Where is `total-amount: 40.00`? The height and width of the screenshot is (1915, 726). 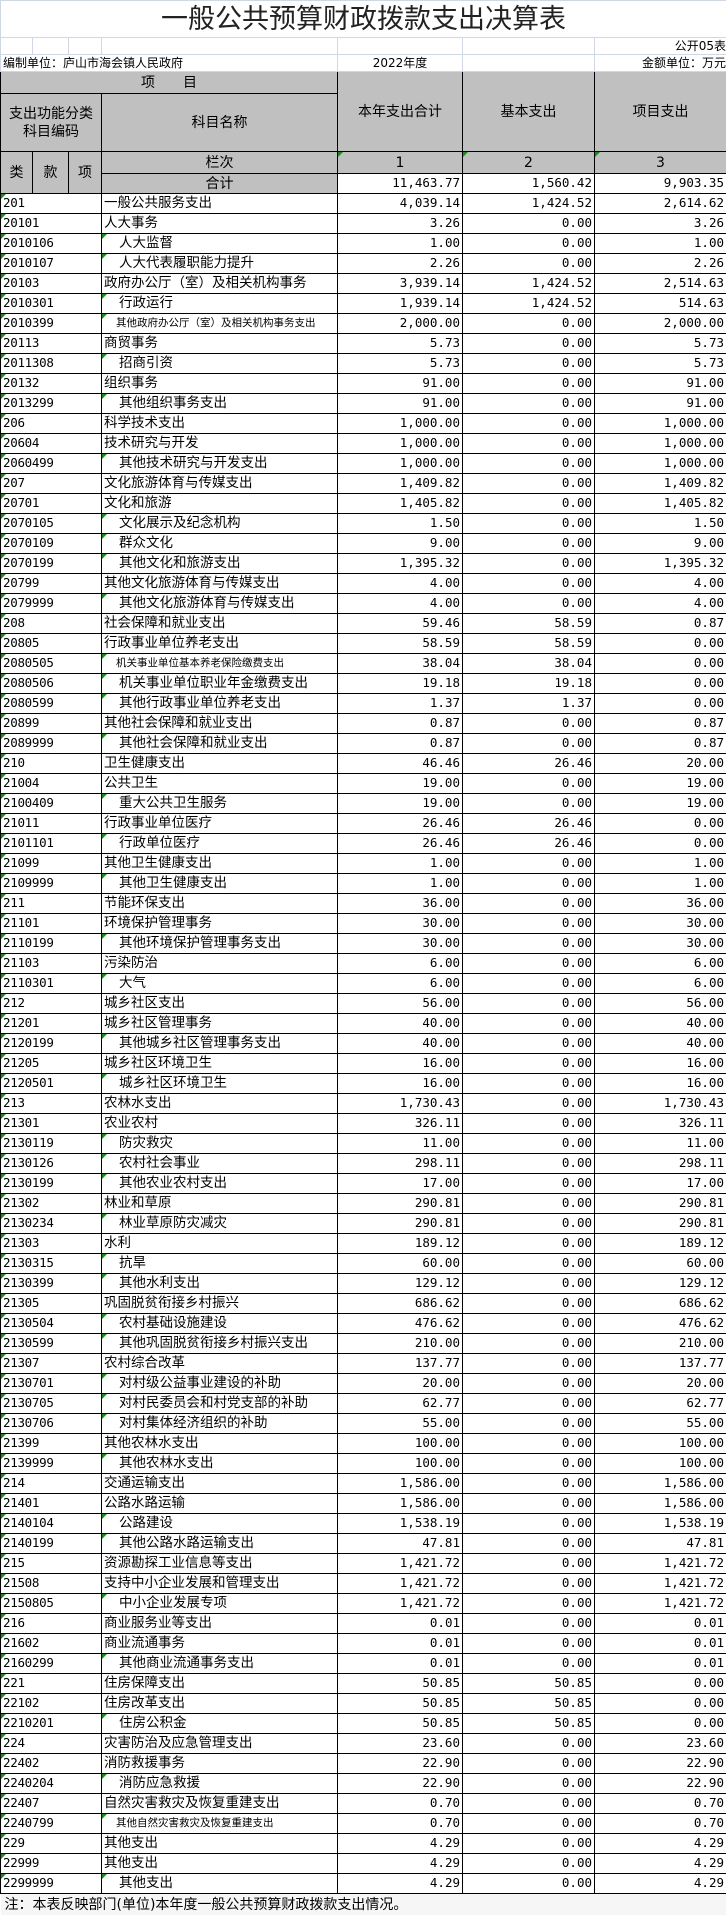
total-amount: 40.00 is located at coordinates (400, 1043).